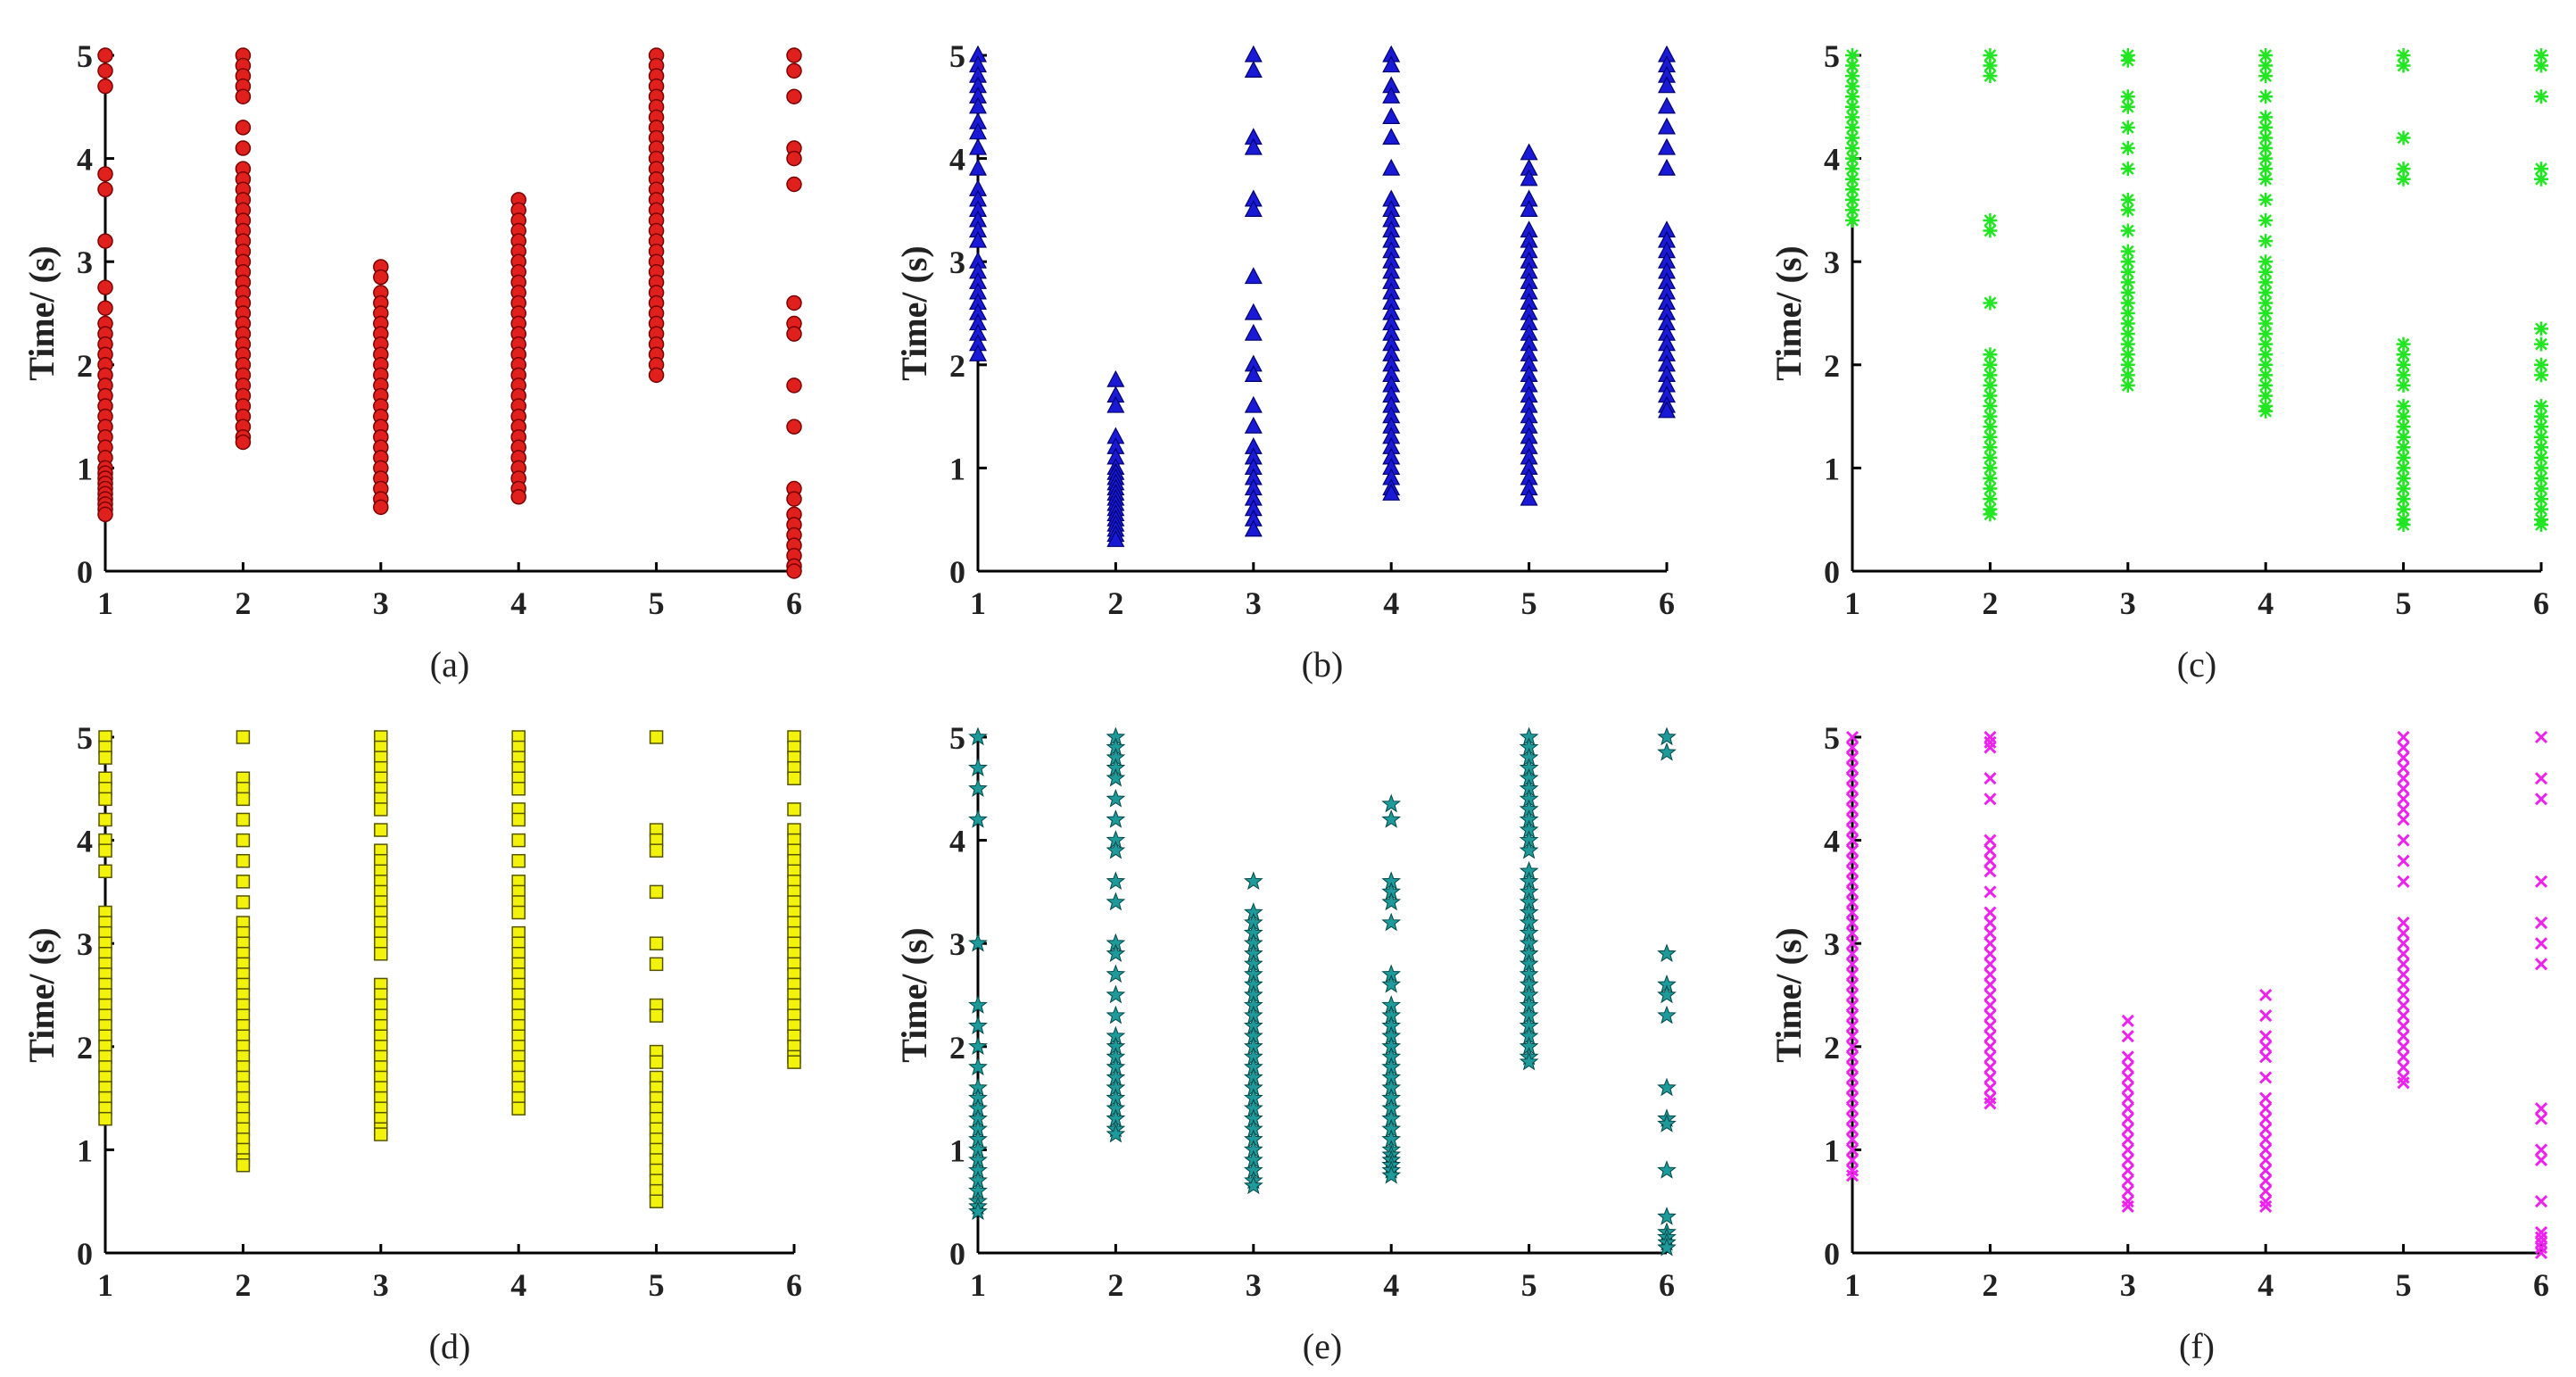 Image resolution: width=2576 pixels, height=1377 pixels. Describe the element at coordinates (1832, 160) in the screenshot. I see `y-tick-label: 4` at that location.